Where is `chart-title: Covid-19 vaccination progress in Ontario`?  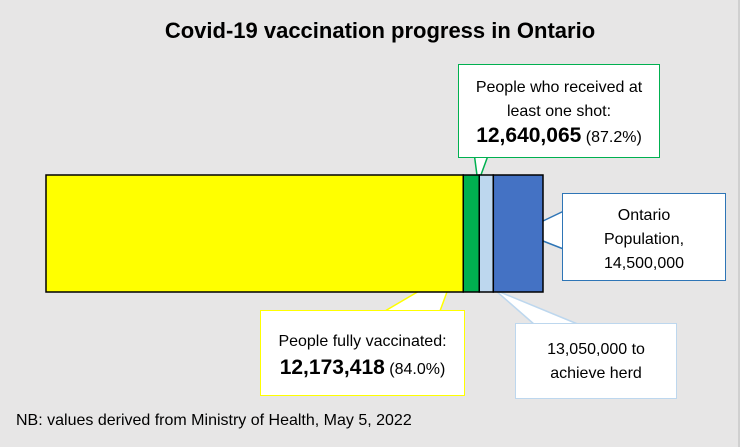 chart-title: Covid-19 vaccination progress in Ontario is located at coordinates (380, 30).